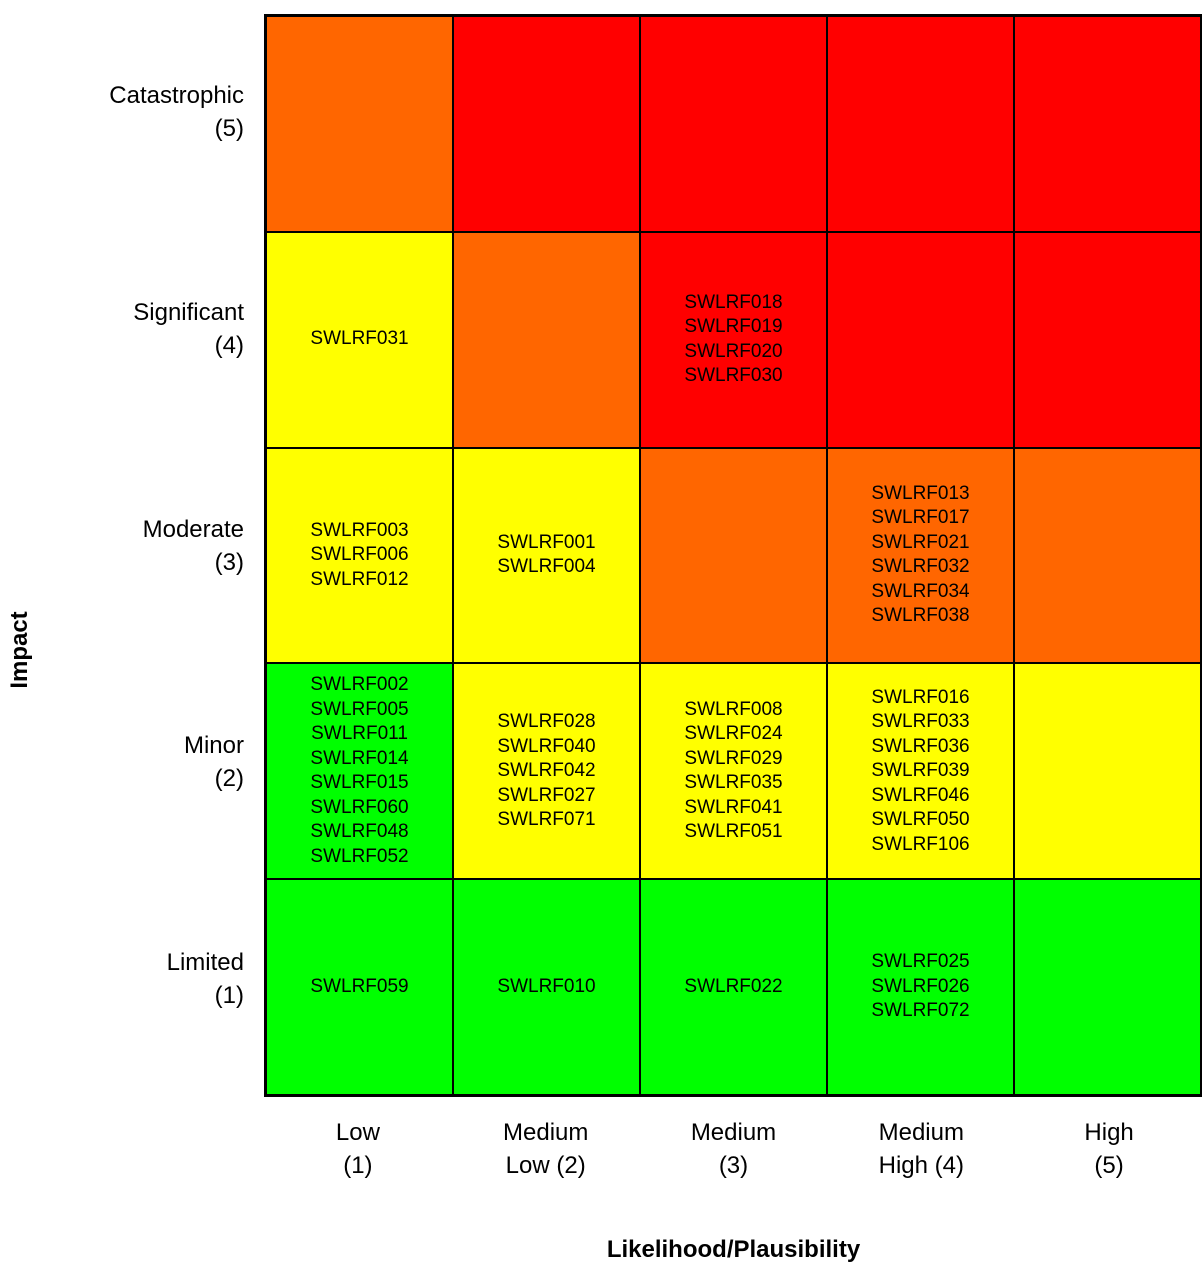 Image resolution: width=1202 pixels, height=1264 pixels. I want to click on impact-level-label: Moderate (3), so click(142, 546).